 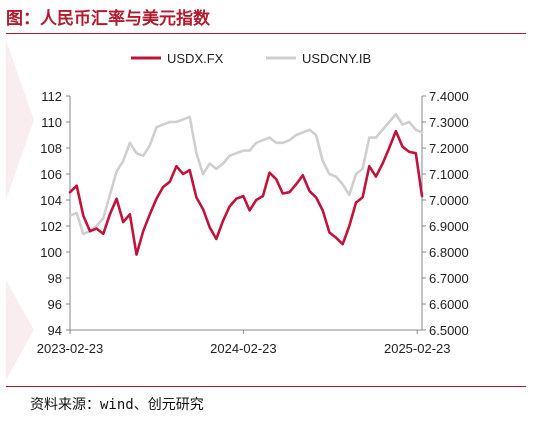 I want to click on legend-label-usdcny: USDCNY.IB, so click(x=336, y=58).